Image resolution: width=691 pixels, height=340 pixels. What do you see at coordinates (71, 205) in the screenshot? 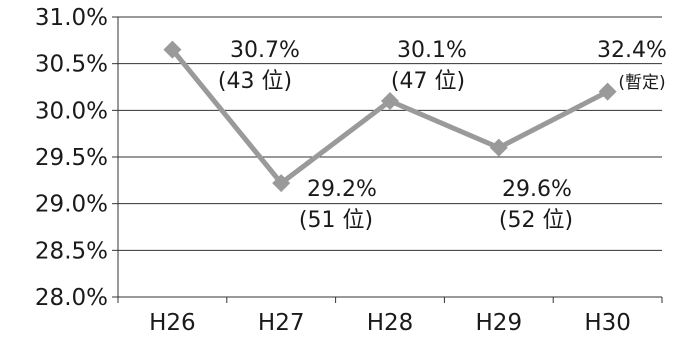
I see `y-tick-label: 29.0%` at bounding box center [71, 205].